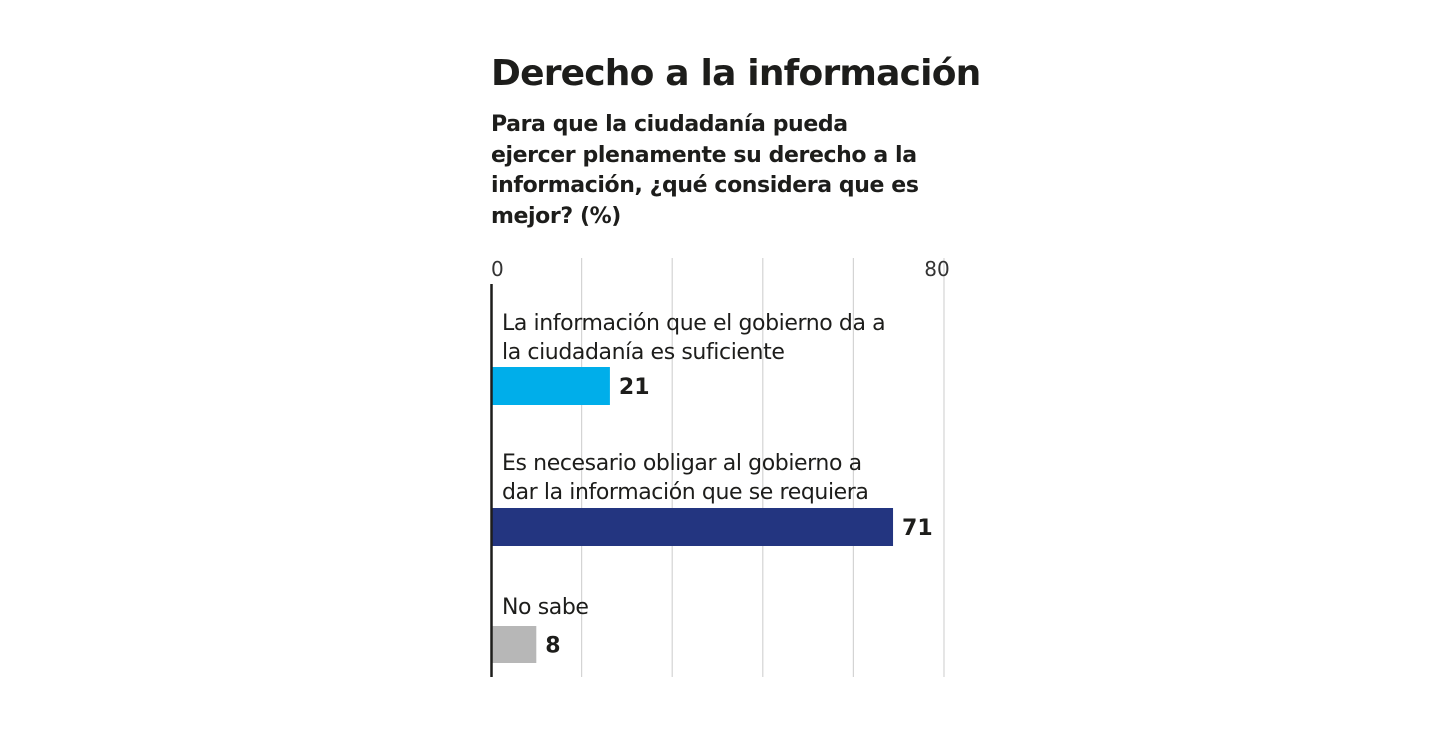 The image size is (1440, 730). I want to click on value-labels: 21 71 8, so click(738, 517).